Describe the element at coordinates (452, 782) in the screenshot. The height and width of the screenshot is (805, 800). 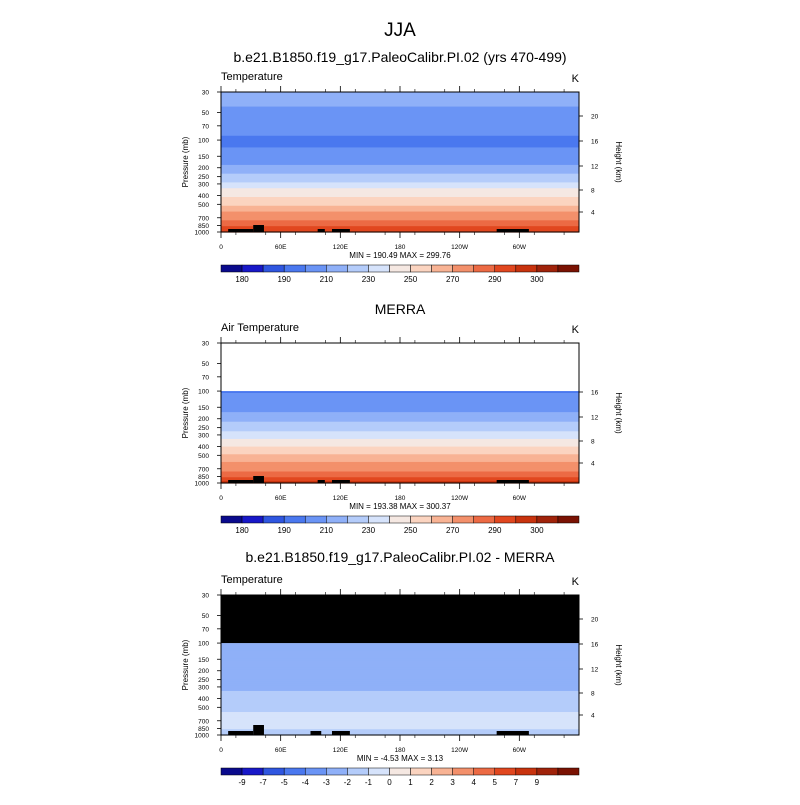
I see `colorbar-label: 3` at that location.